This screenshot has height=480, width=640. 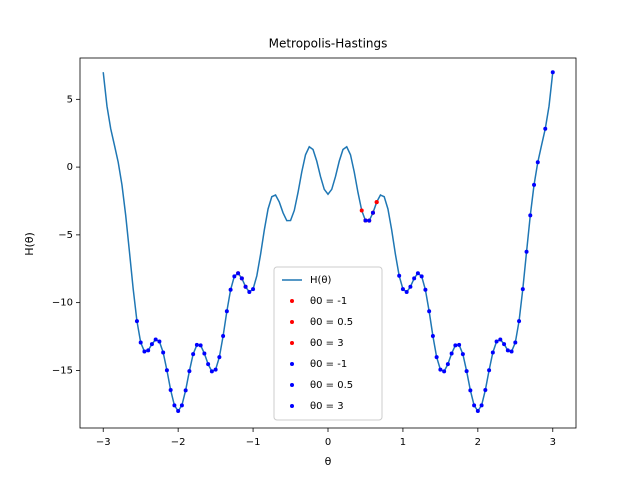 I want to click on y-tick-label: 0, so click(x=70, y=167).